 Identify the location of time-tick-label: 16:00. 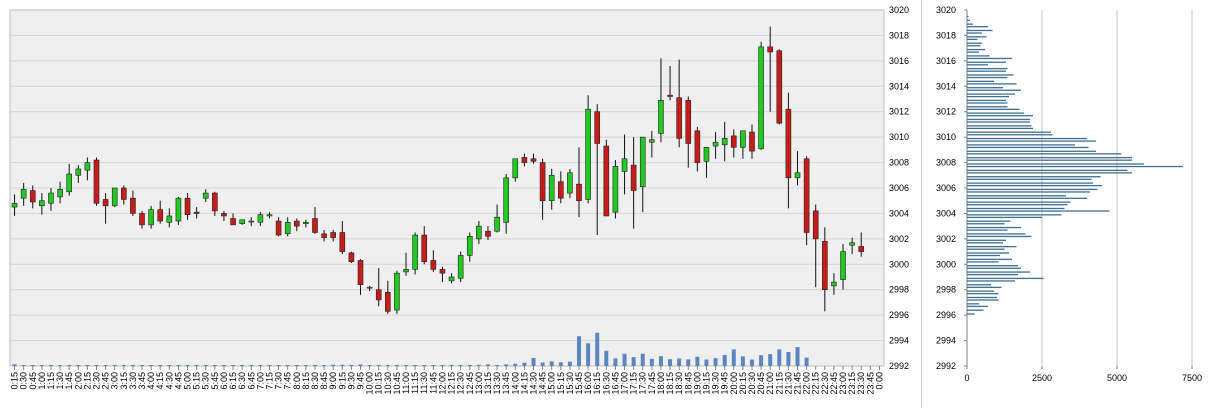
(588, 383).